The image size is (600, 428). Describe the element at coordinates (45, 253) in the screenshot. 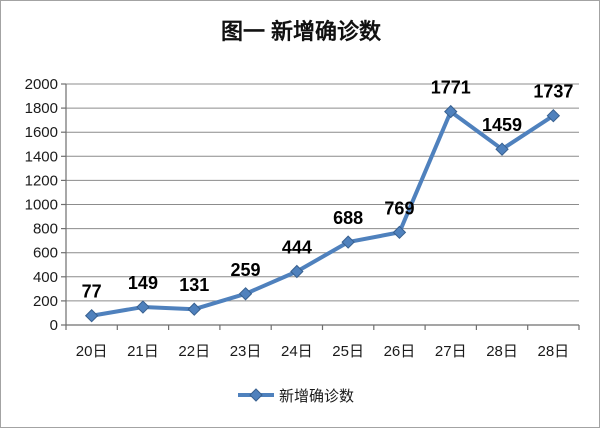

I see `y-tick-label: 600` at that location.